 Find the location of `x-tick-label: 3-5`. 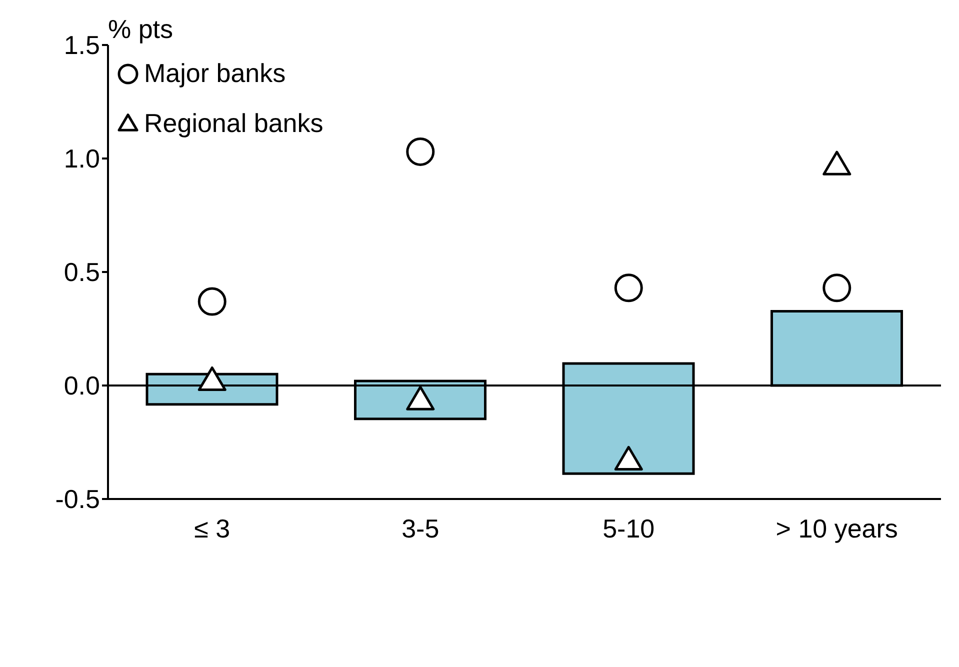

x-tick-label: 3-5 is located at coordinates (421, 528).